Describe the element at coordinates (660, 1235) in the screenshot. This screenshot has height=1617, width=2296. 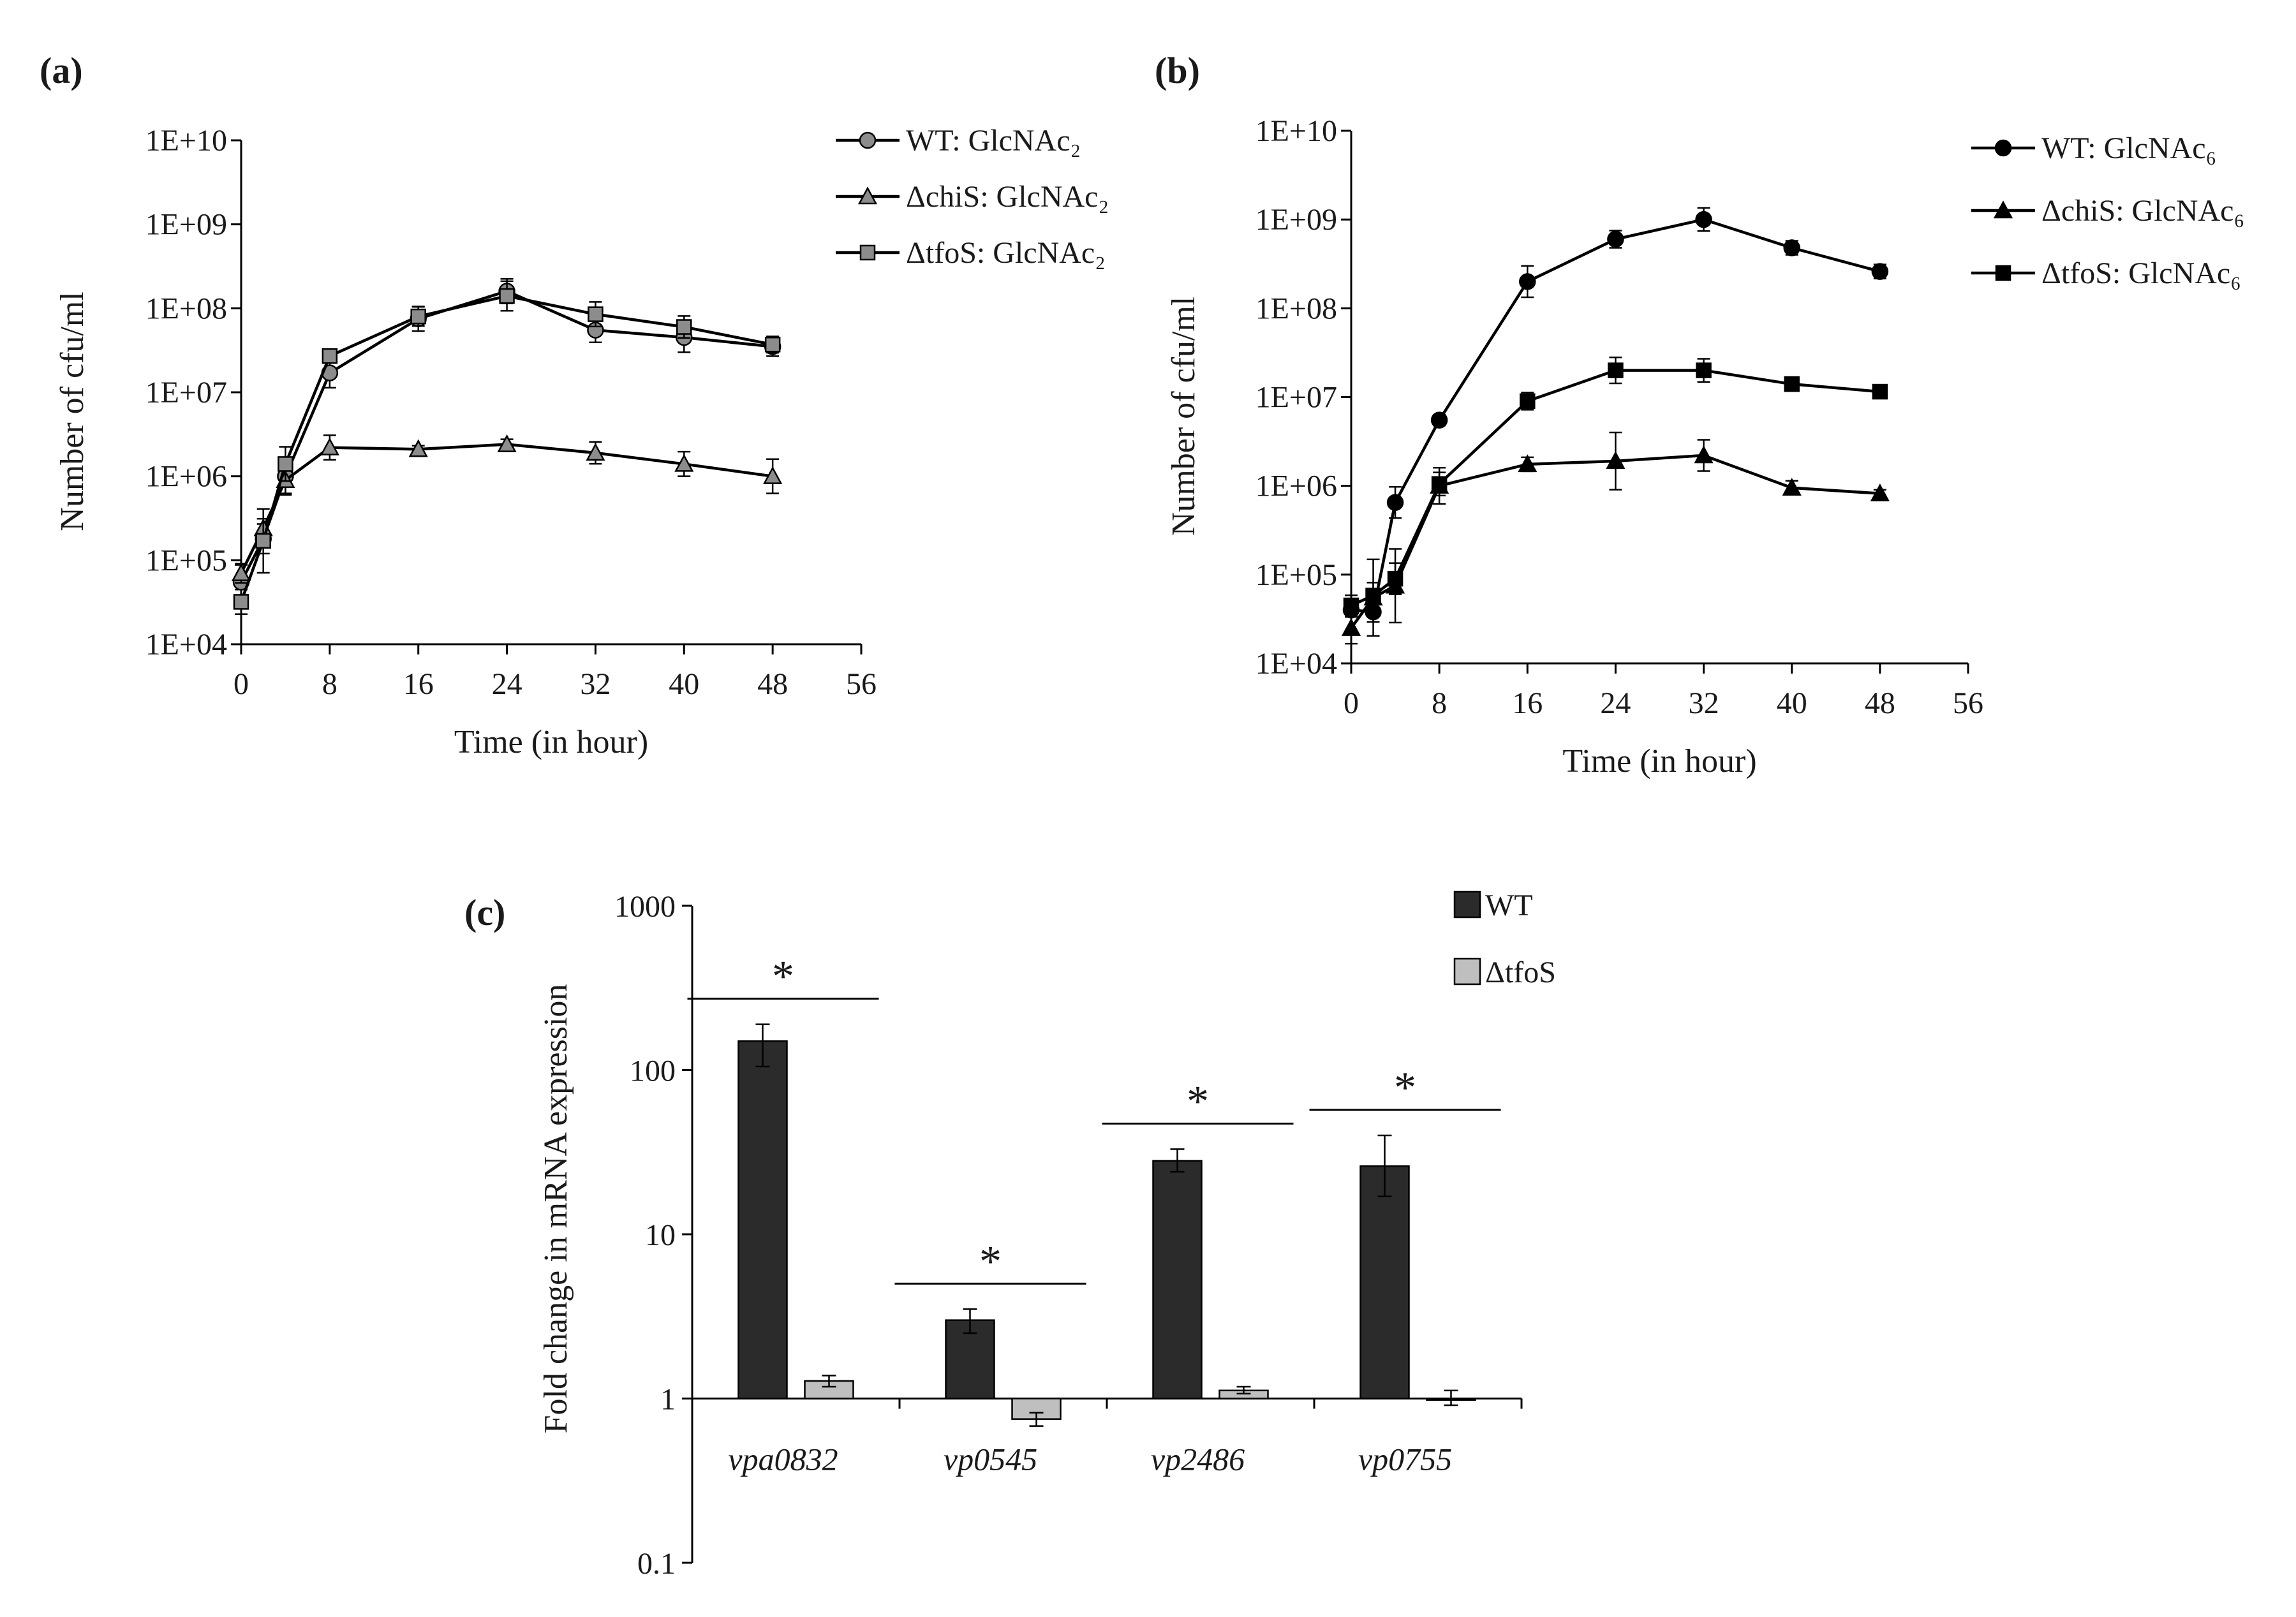
I see `y-tick-label: 10` at that location.